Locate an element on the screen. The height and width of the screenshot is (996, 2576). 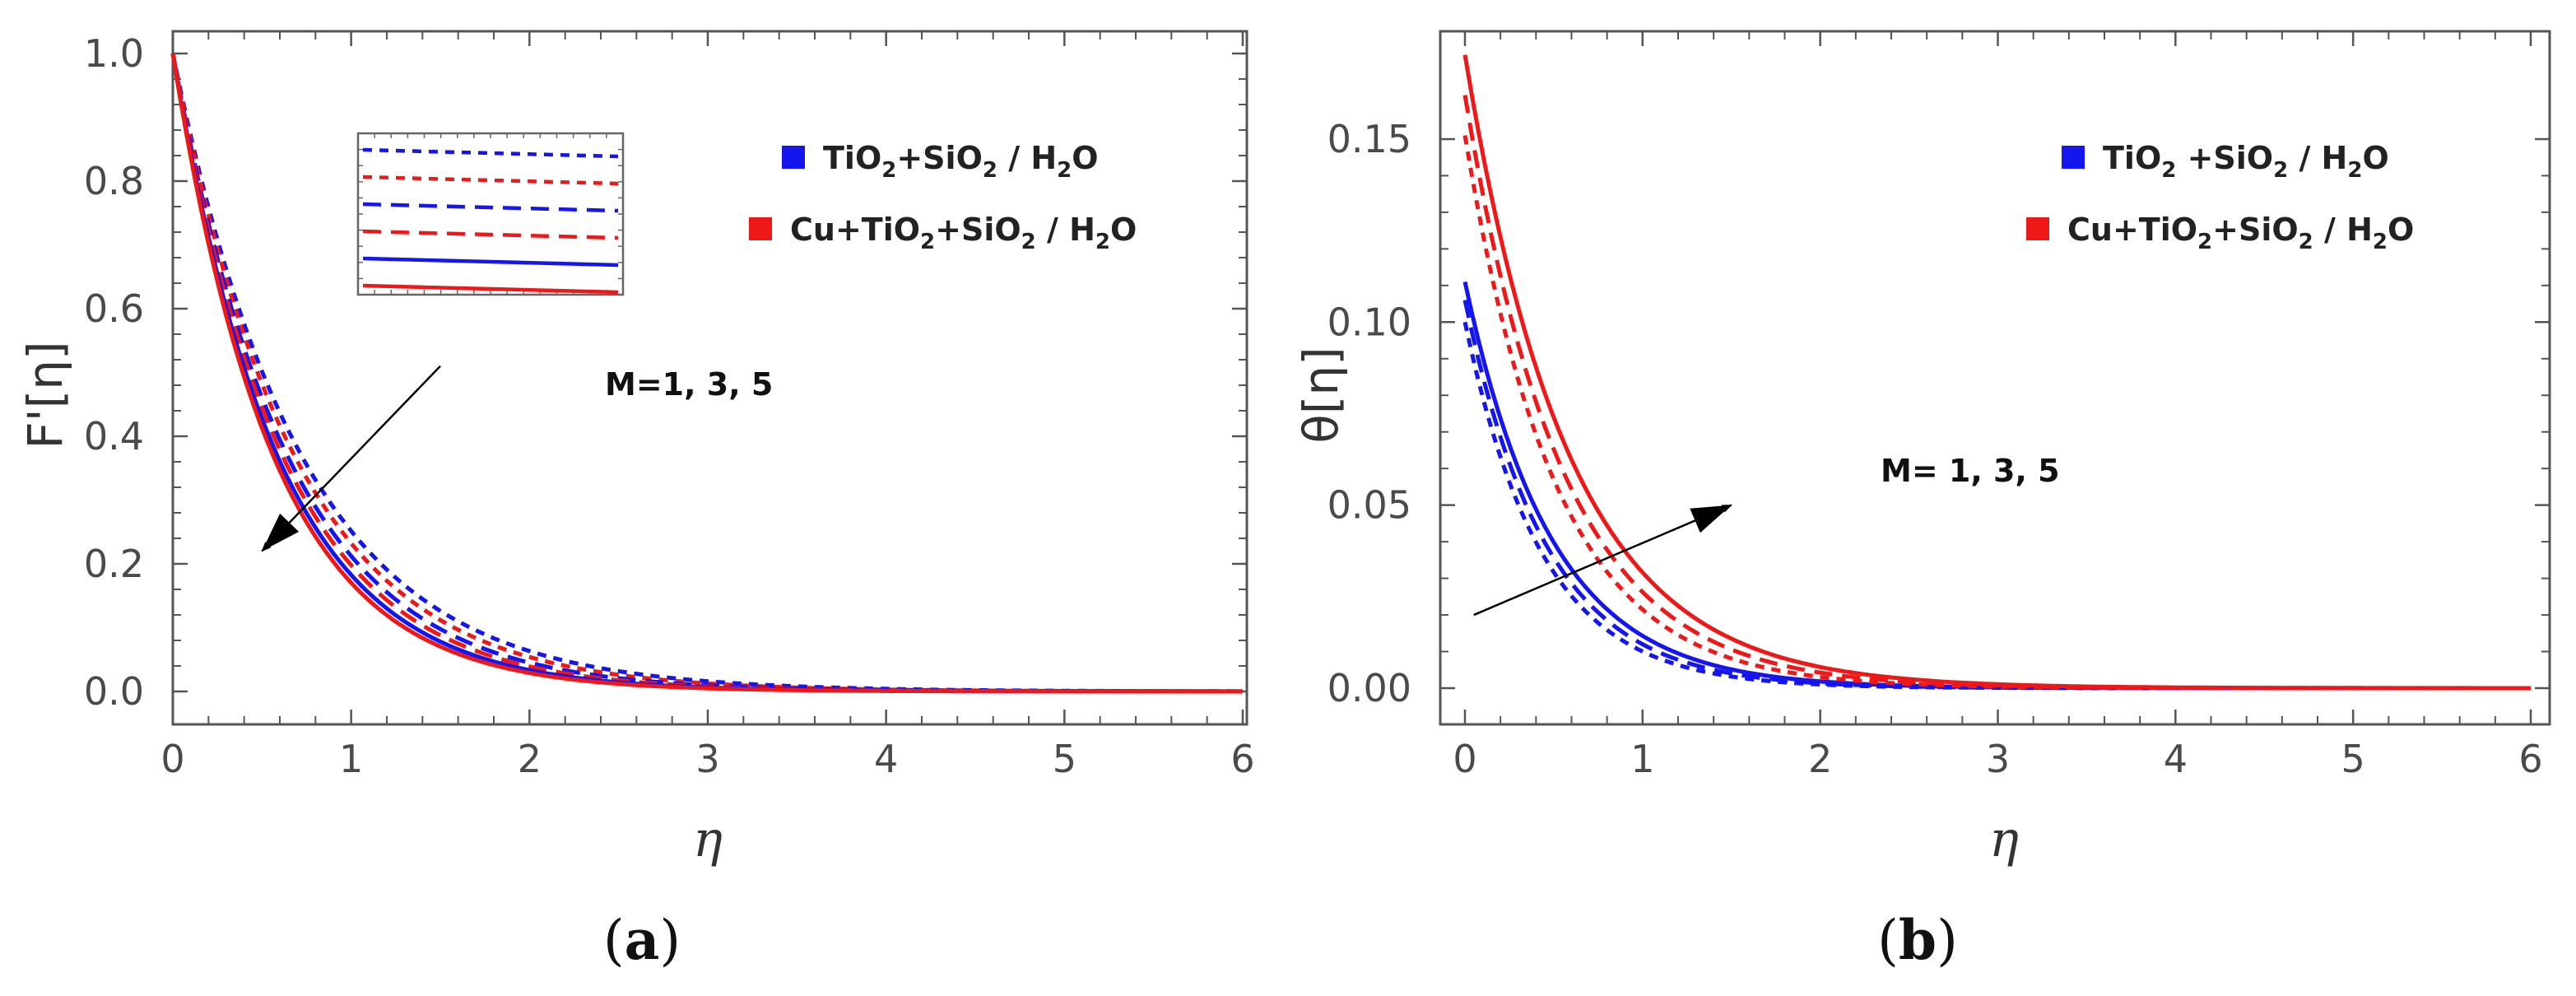
panel-label-letter: b is located at coordinates (1918, 940).